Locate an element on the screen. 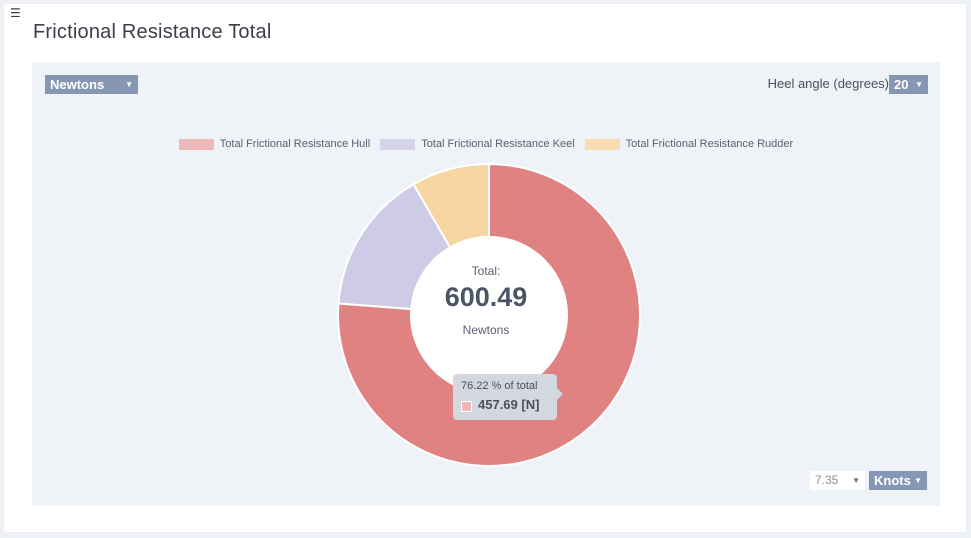  speed-select: 7.35 ▼ is located at coordinates (837, 480).